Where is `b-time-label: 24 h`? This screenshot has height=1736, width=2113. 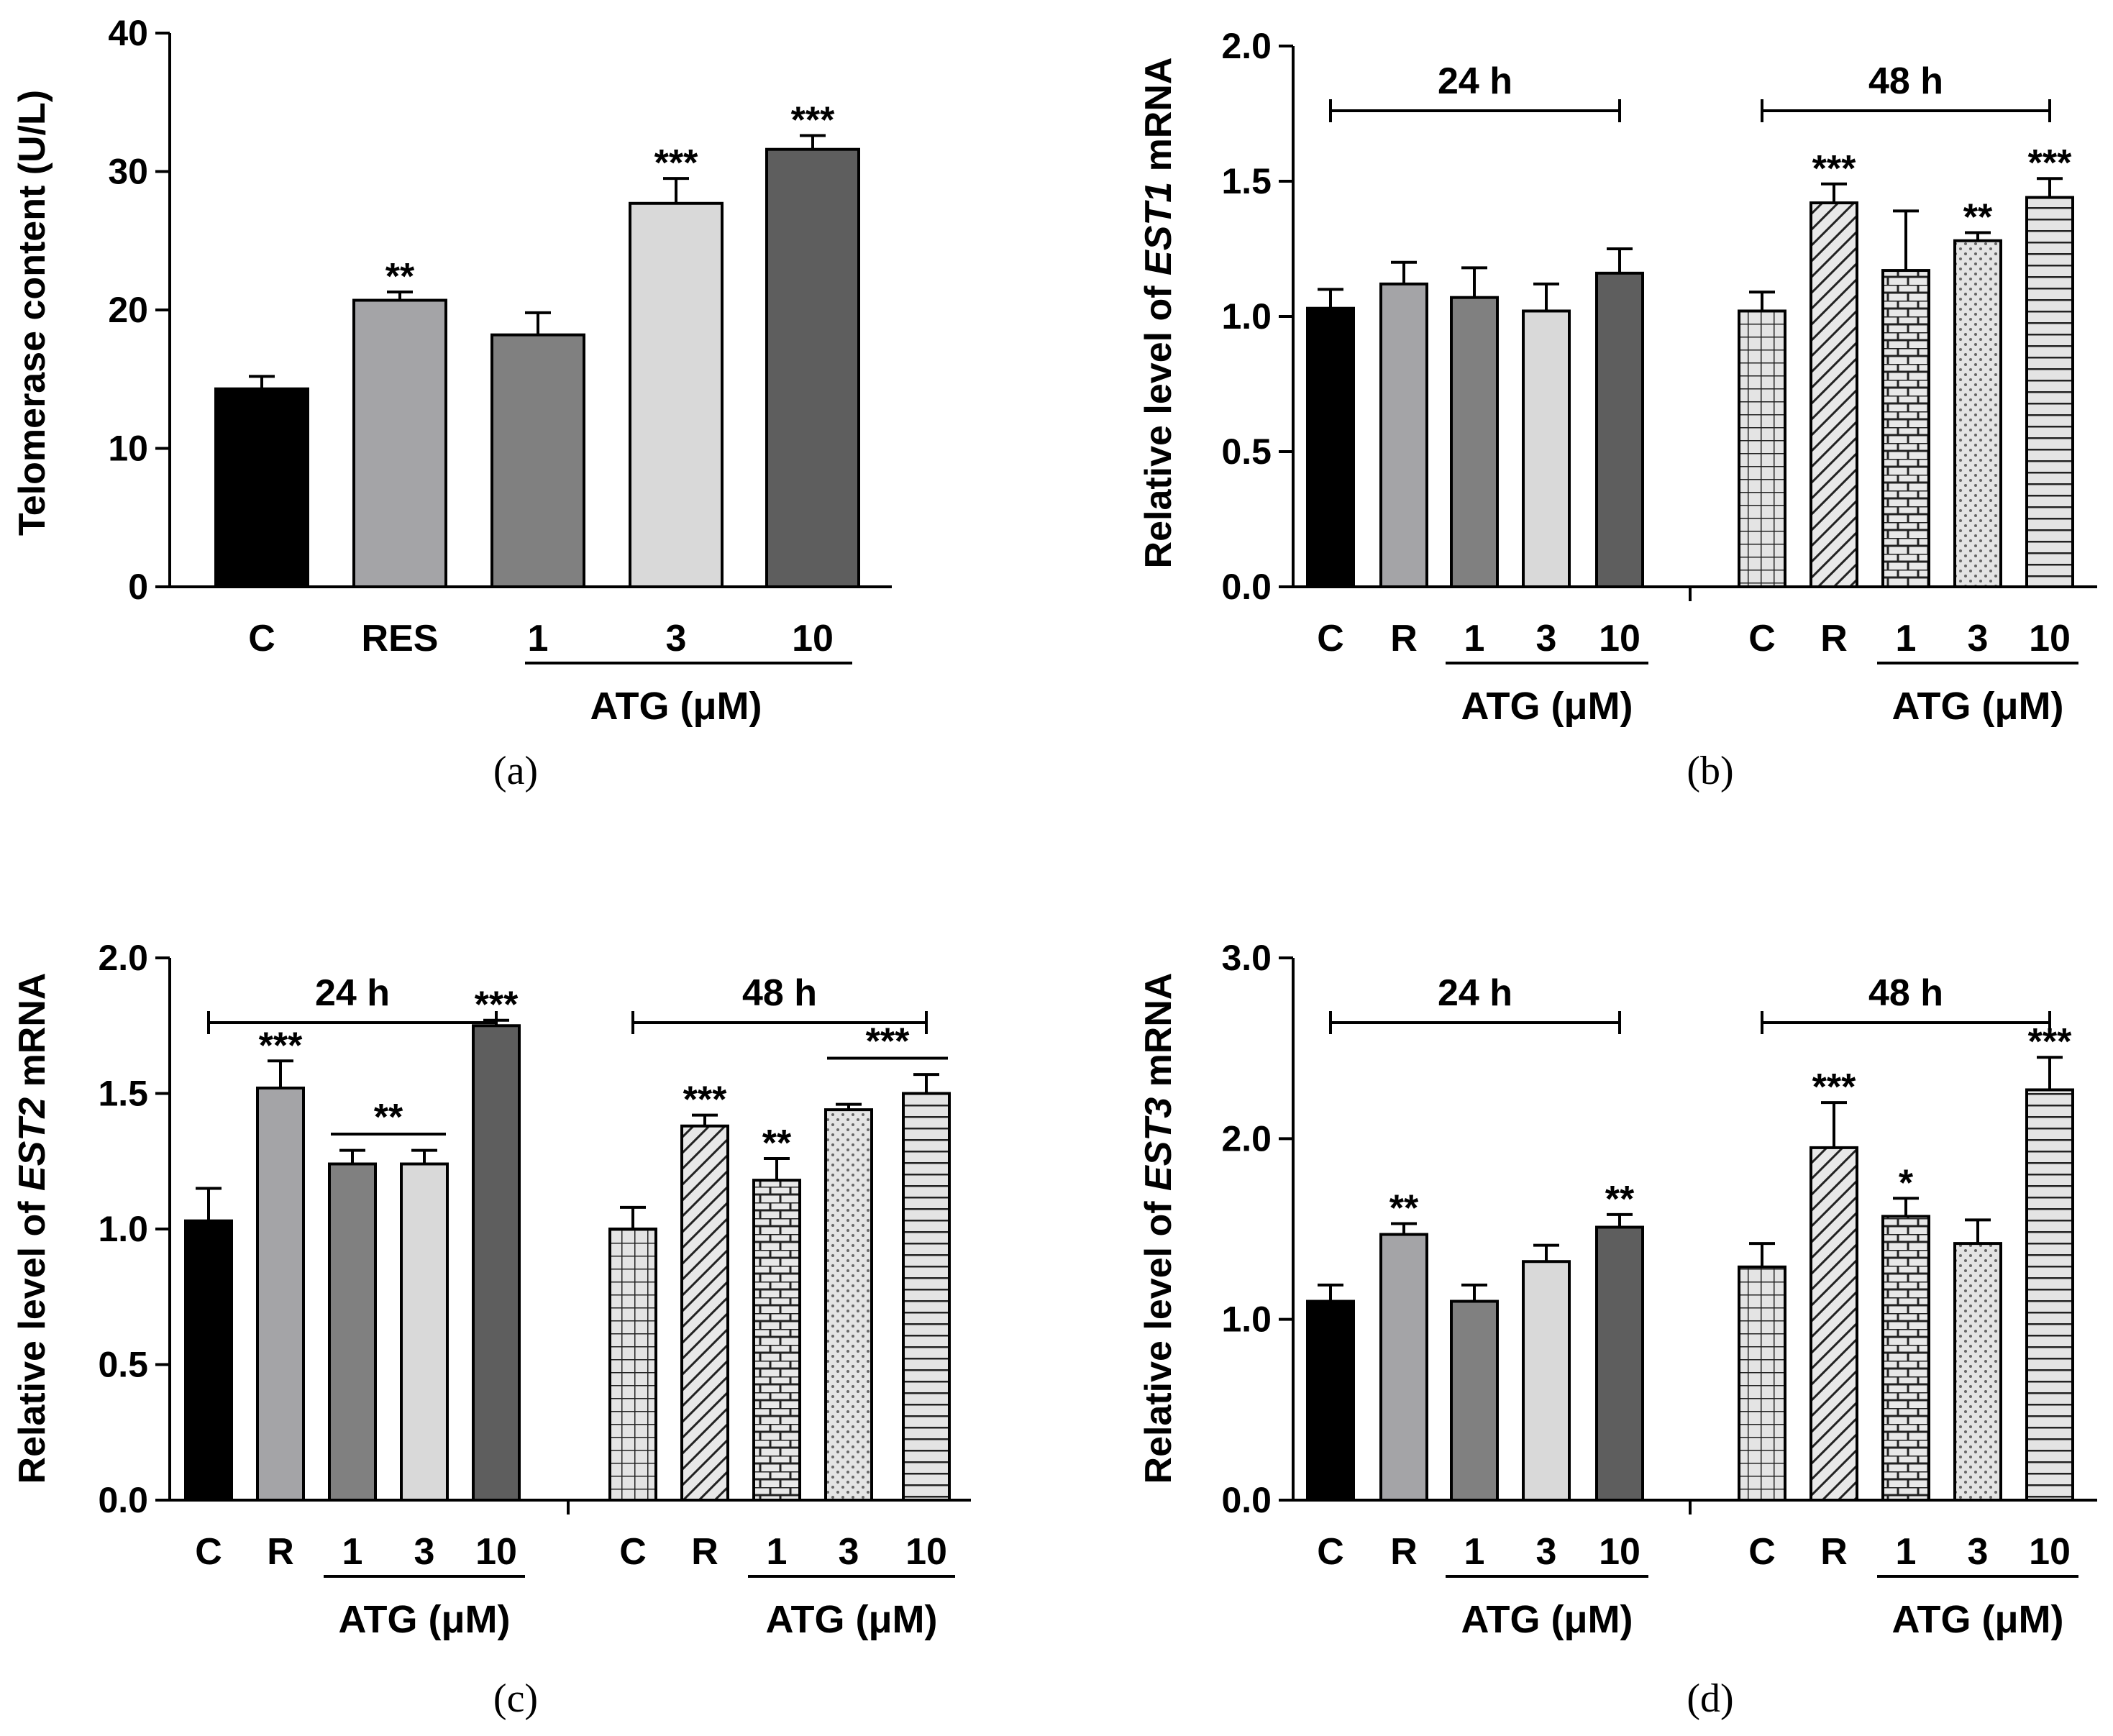 b-time-label: 24 h is located at coordinates (1475, 81).